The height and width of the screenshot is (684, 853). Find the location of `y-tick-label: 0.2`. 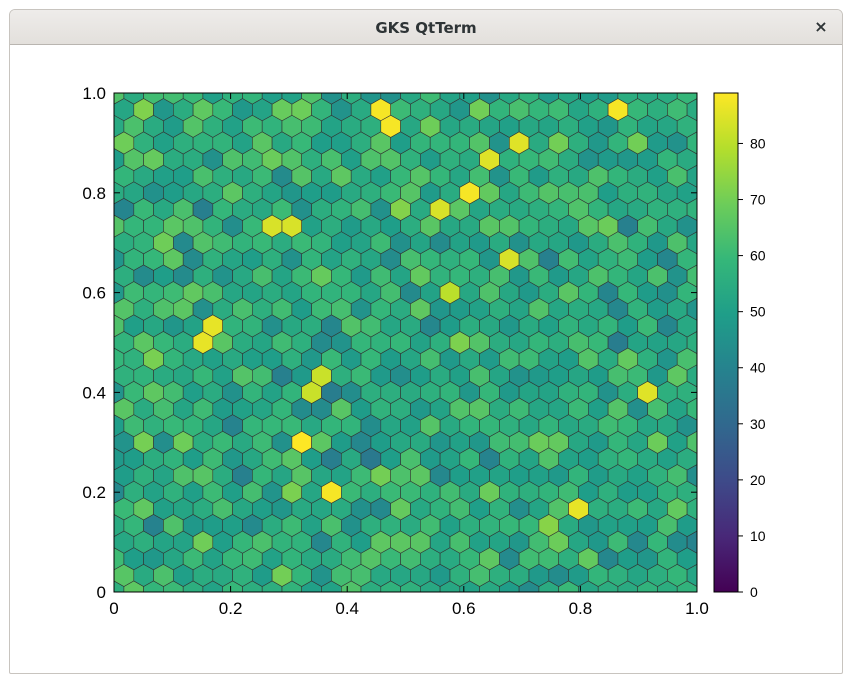

y-tick-label: 0.2 is located at coordinates (94, 492).